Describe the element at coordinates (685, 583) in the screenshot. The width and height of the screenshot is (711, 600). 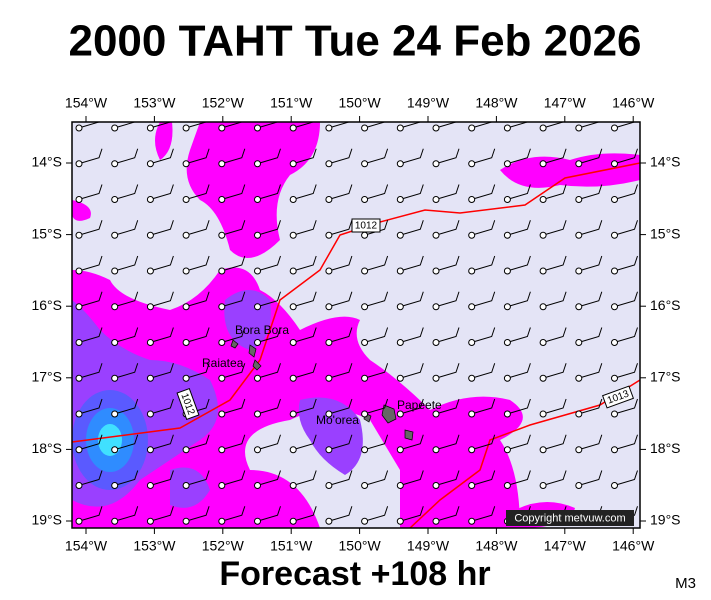
I see `map-code: M3` at that location.